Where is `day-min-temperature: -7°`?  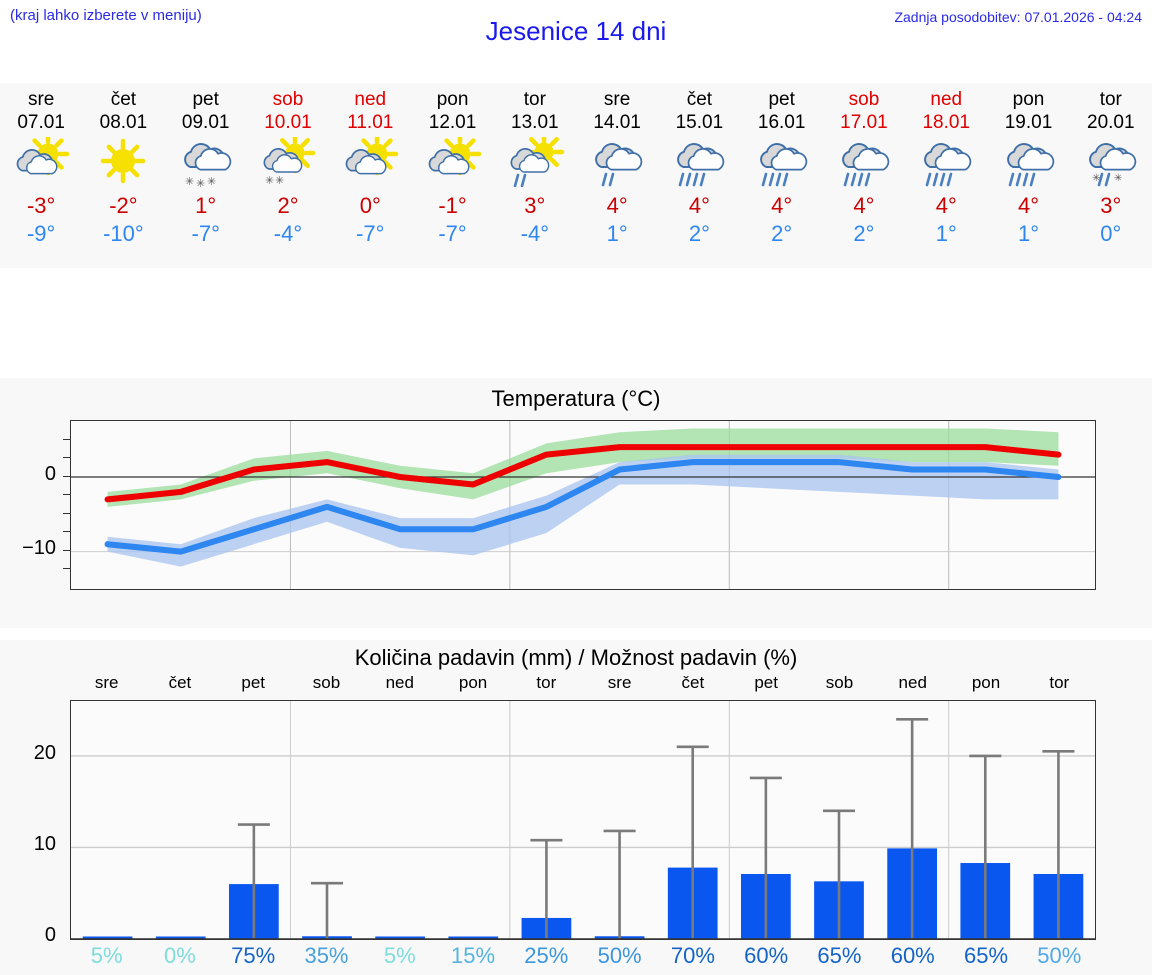 day-min-temperature: -7° is located at coordinates (452, 233).